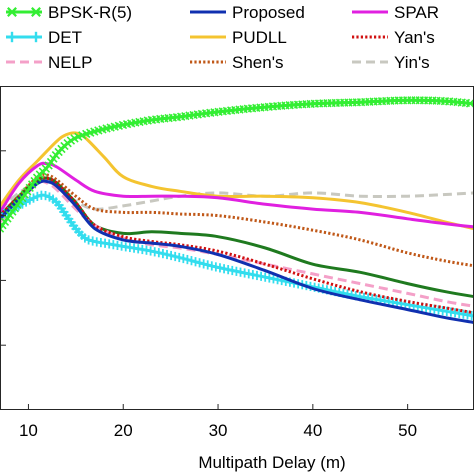 The height and width of the screenshot is (474, 474). I want to click on legend-label: Yin's, so click(412, 62).